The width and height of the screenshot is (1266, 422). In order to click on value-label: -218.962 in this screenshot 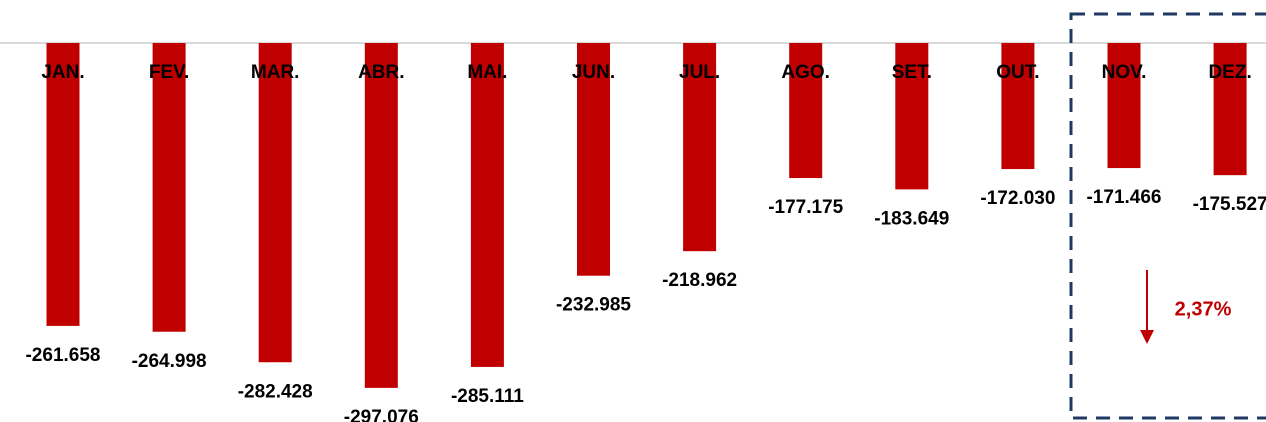, I will do `click(699, 280)`.